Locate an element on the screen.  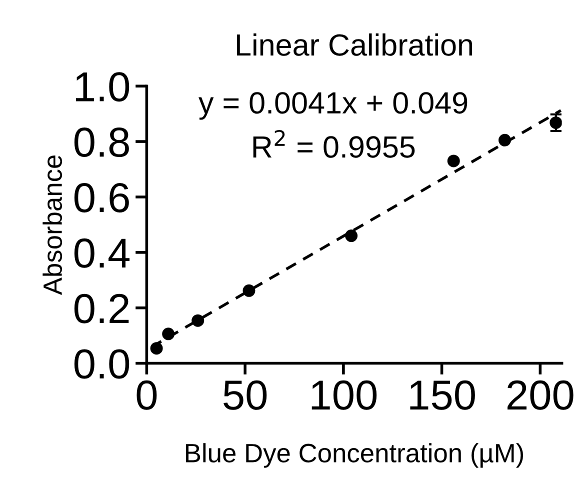
x-tick-label: 0 is located at coordinates (146, 395).